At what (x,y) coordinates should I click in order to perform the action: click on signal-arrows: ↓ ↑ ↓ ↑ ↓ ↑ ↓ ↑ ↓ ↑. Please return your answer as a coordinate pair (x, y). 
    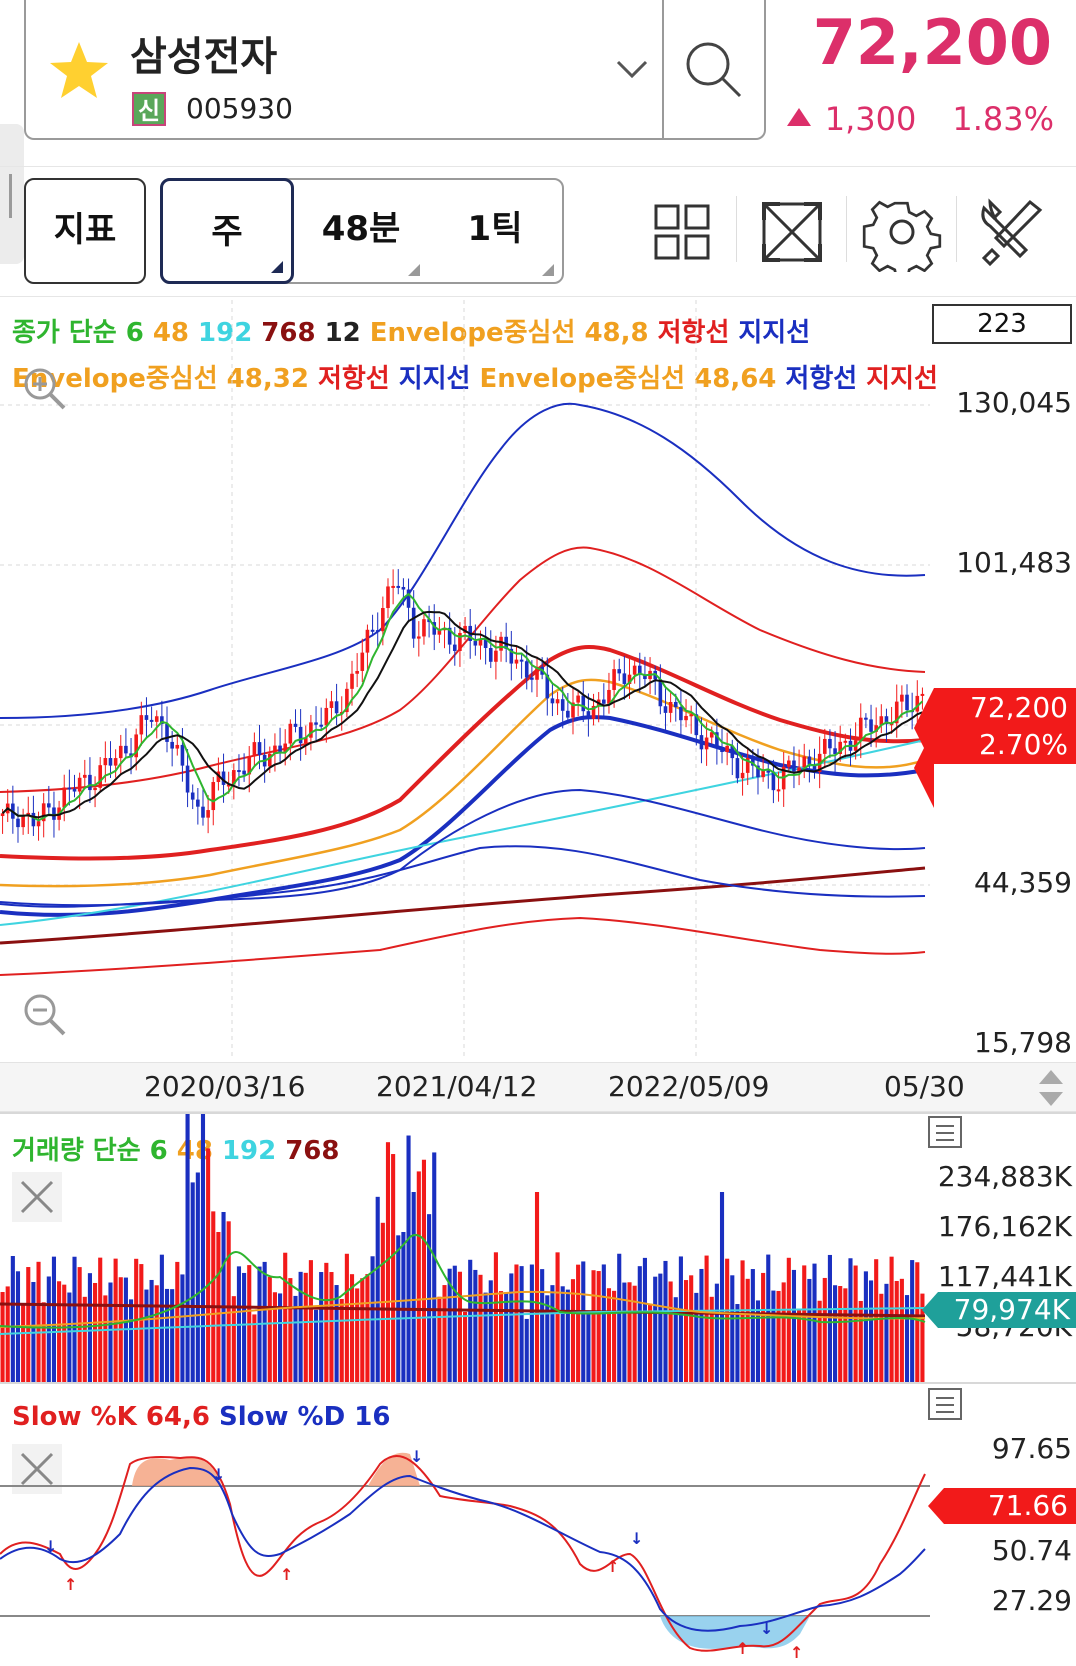
    Looking at the image, I should click on (423, 1554).